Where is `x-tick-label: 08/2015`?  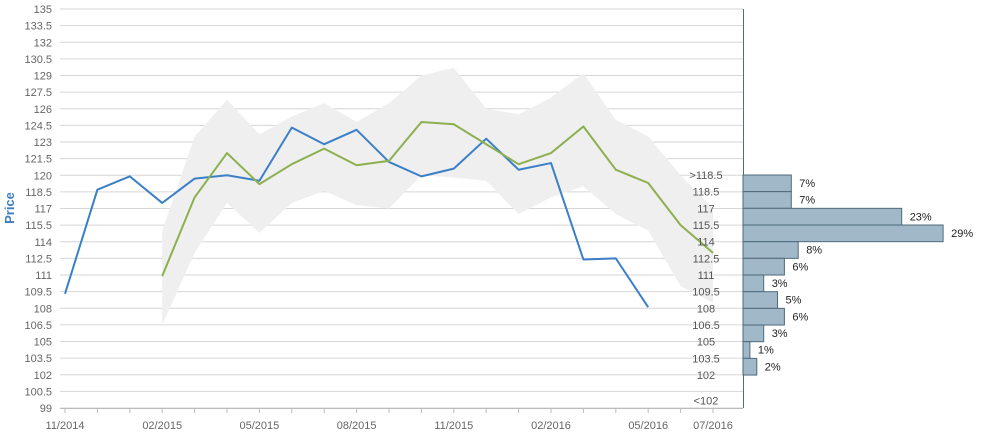 x-tick-label: 08/2015 is located at coordinates (357, 426).